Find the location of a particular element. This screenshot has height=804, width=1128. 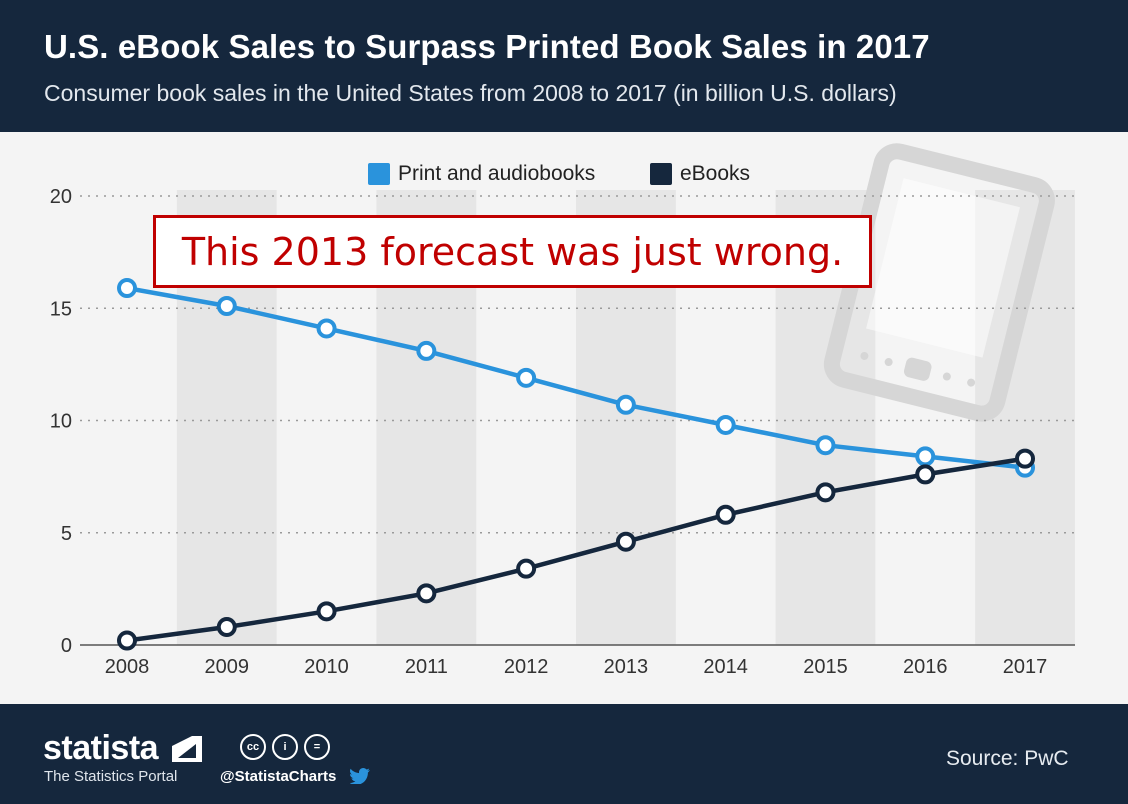

y-tick-label: 15 is located at coordinates (61, 309).